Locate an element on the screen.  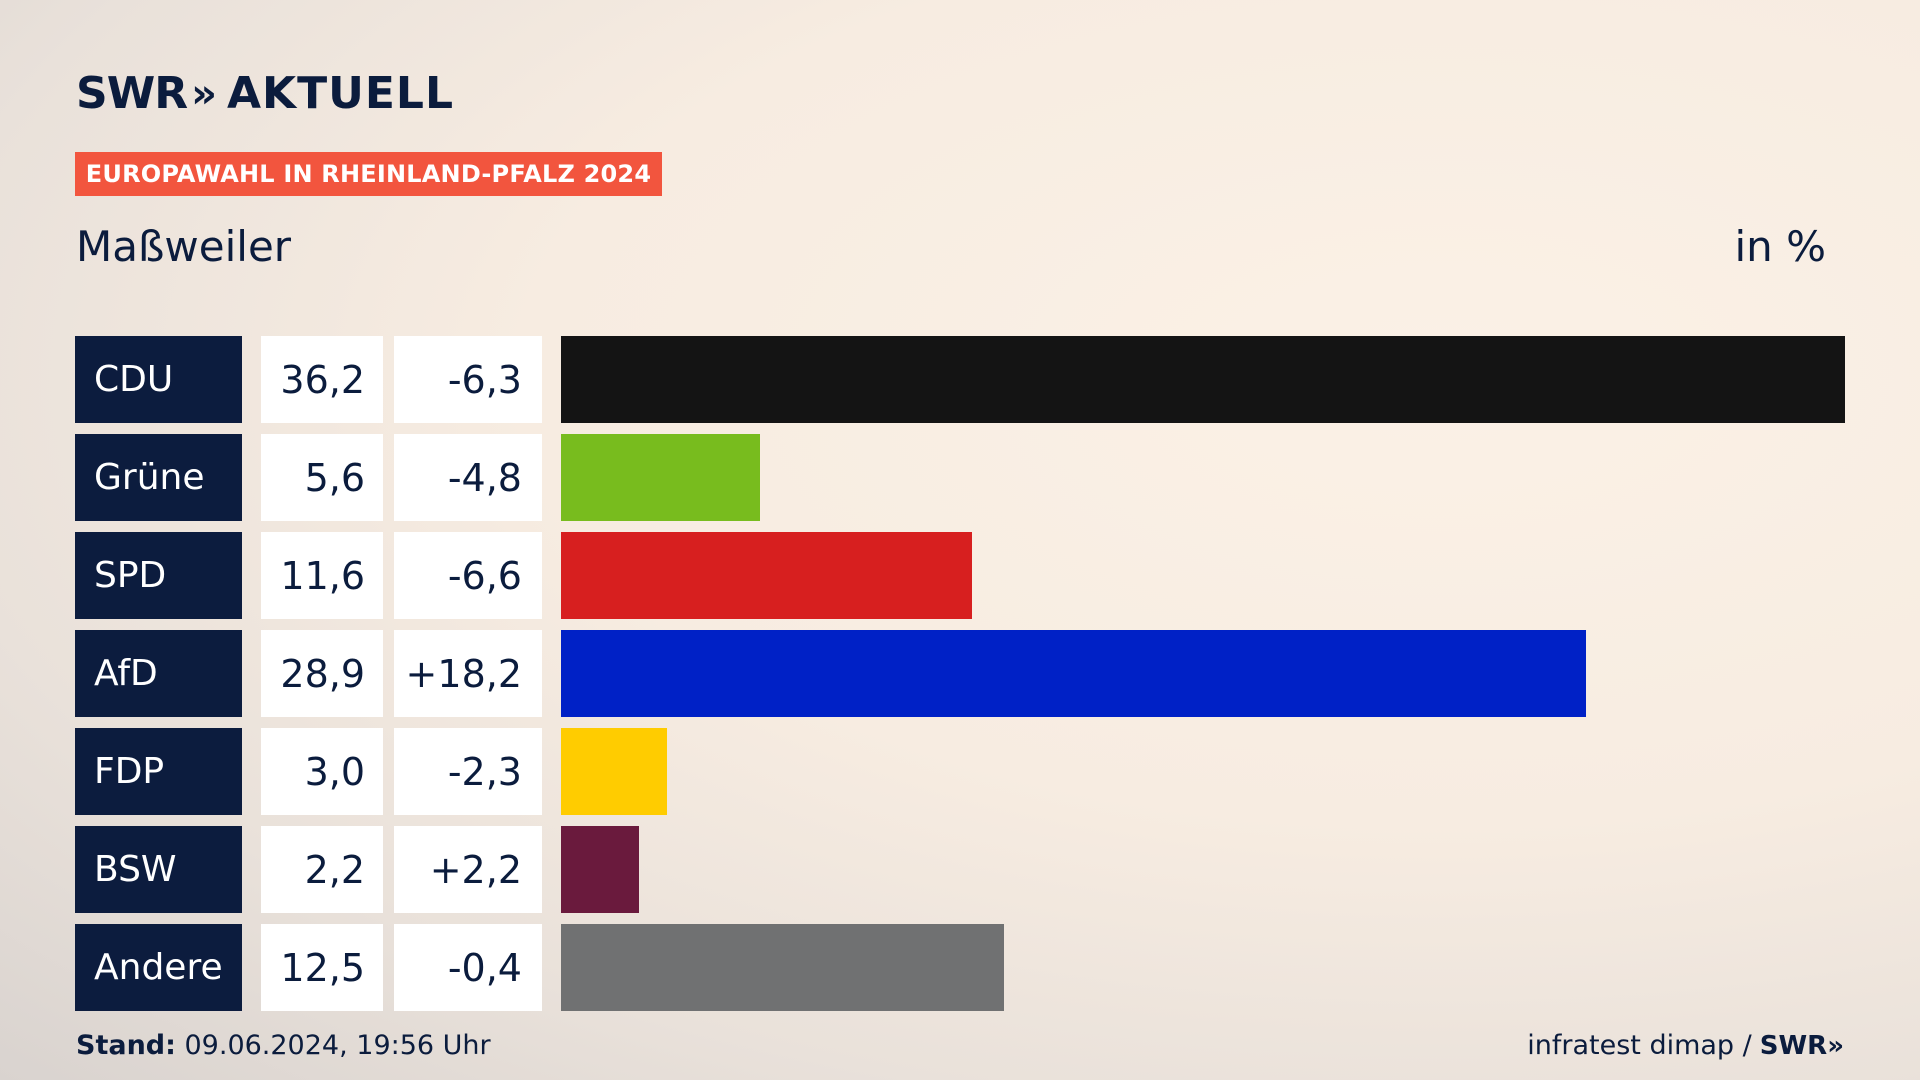
source-credit: infratest dimap / SWR» is located at coordinates (1685, 1045).